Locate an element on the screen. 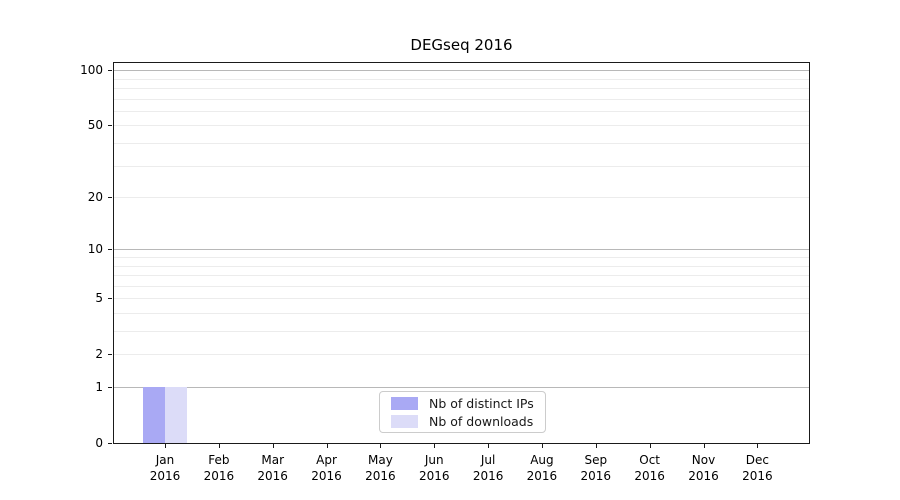 The height and width of the screenshot is (500, 900). x-tick-label: Jan 2016 is located at coordinates (165, 468).